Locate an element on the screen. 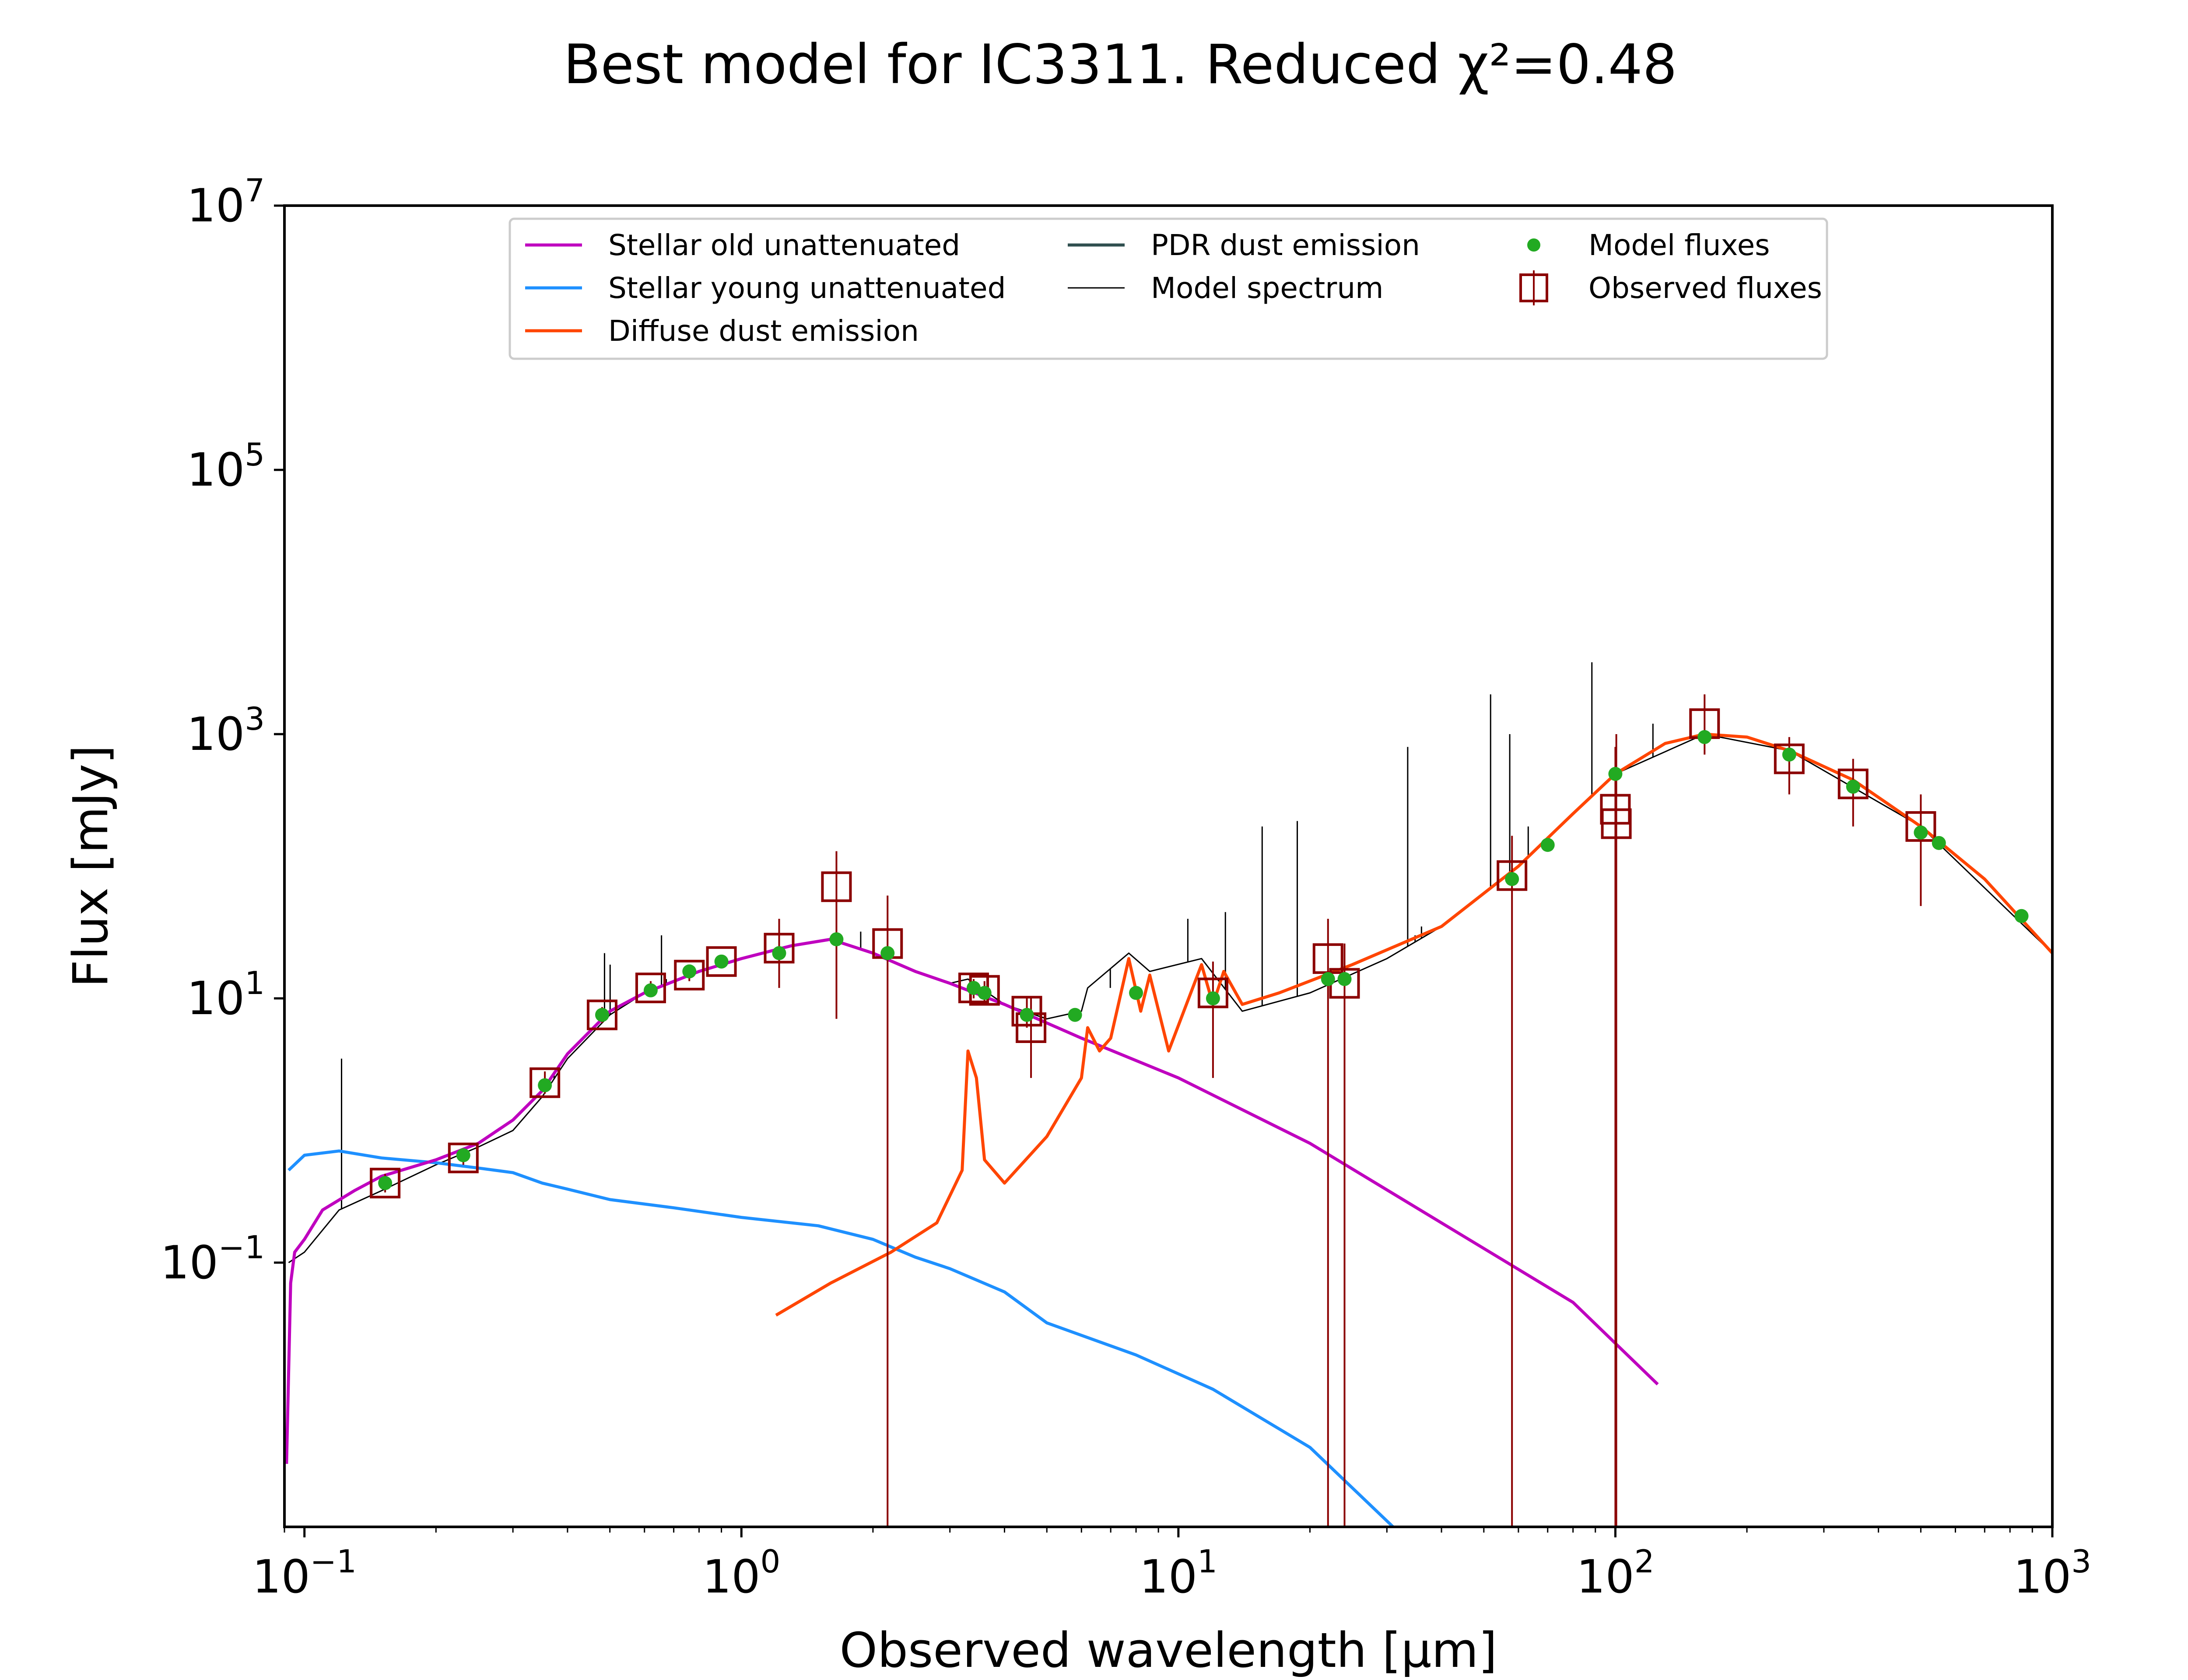  y-tick-label: 10³ is located at coordinates (226, 730).